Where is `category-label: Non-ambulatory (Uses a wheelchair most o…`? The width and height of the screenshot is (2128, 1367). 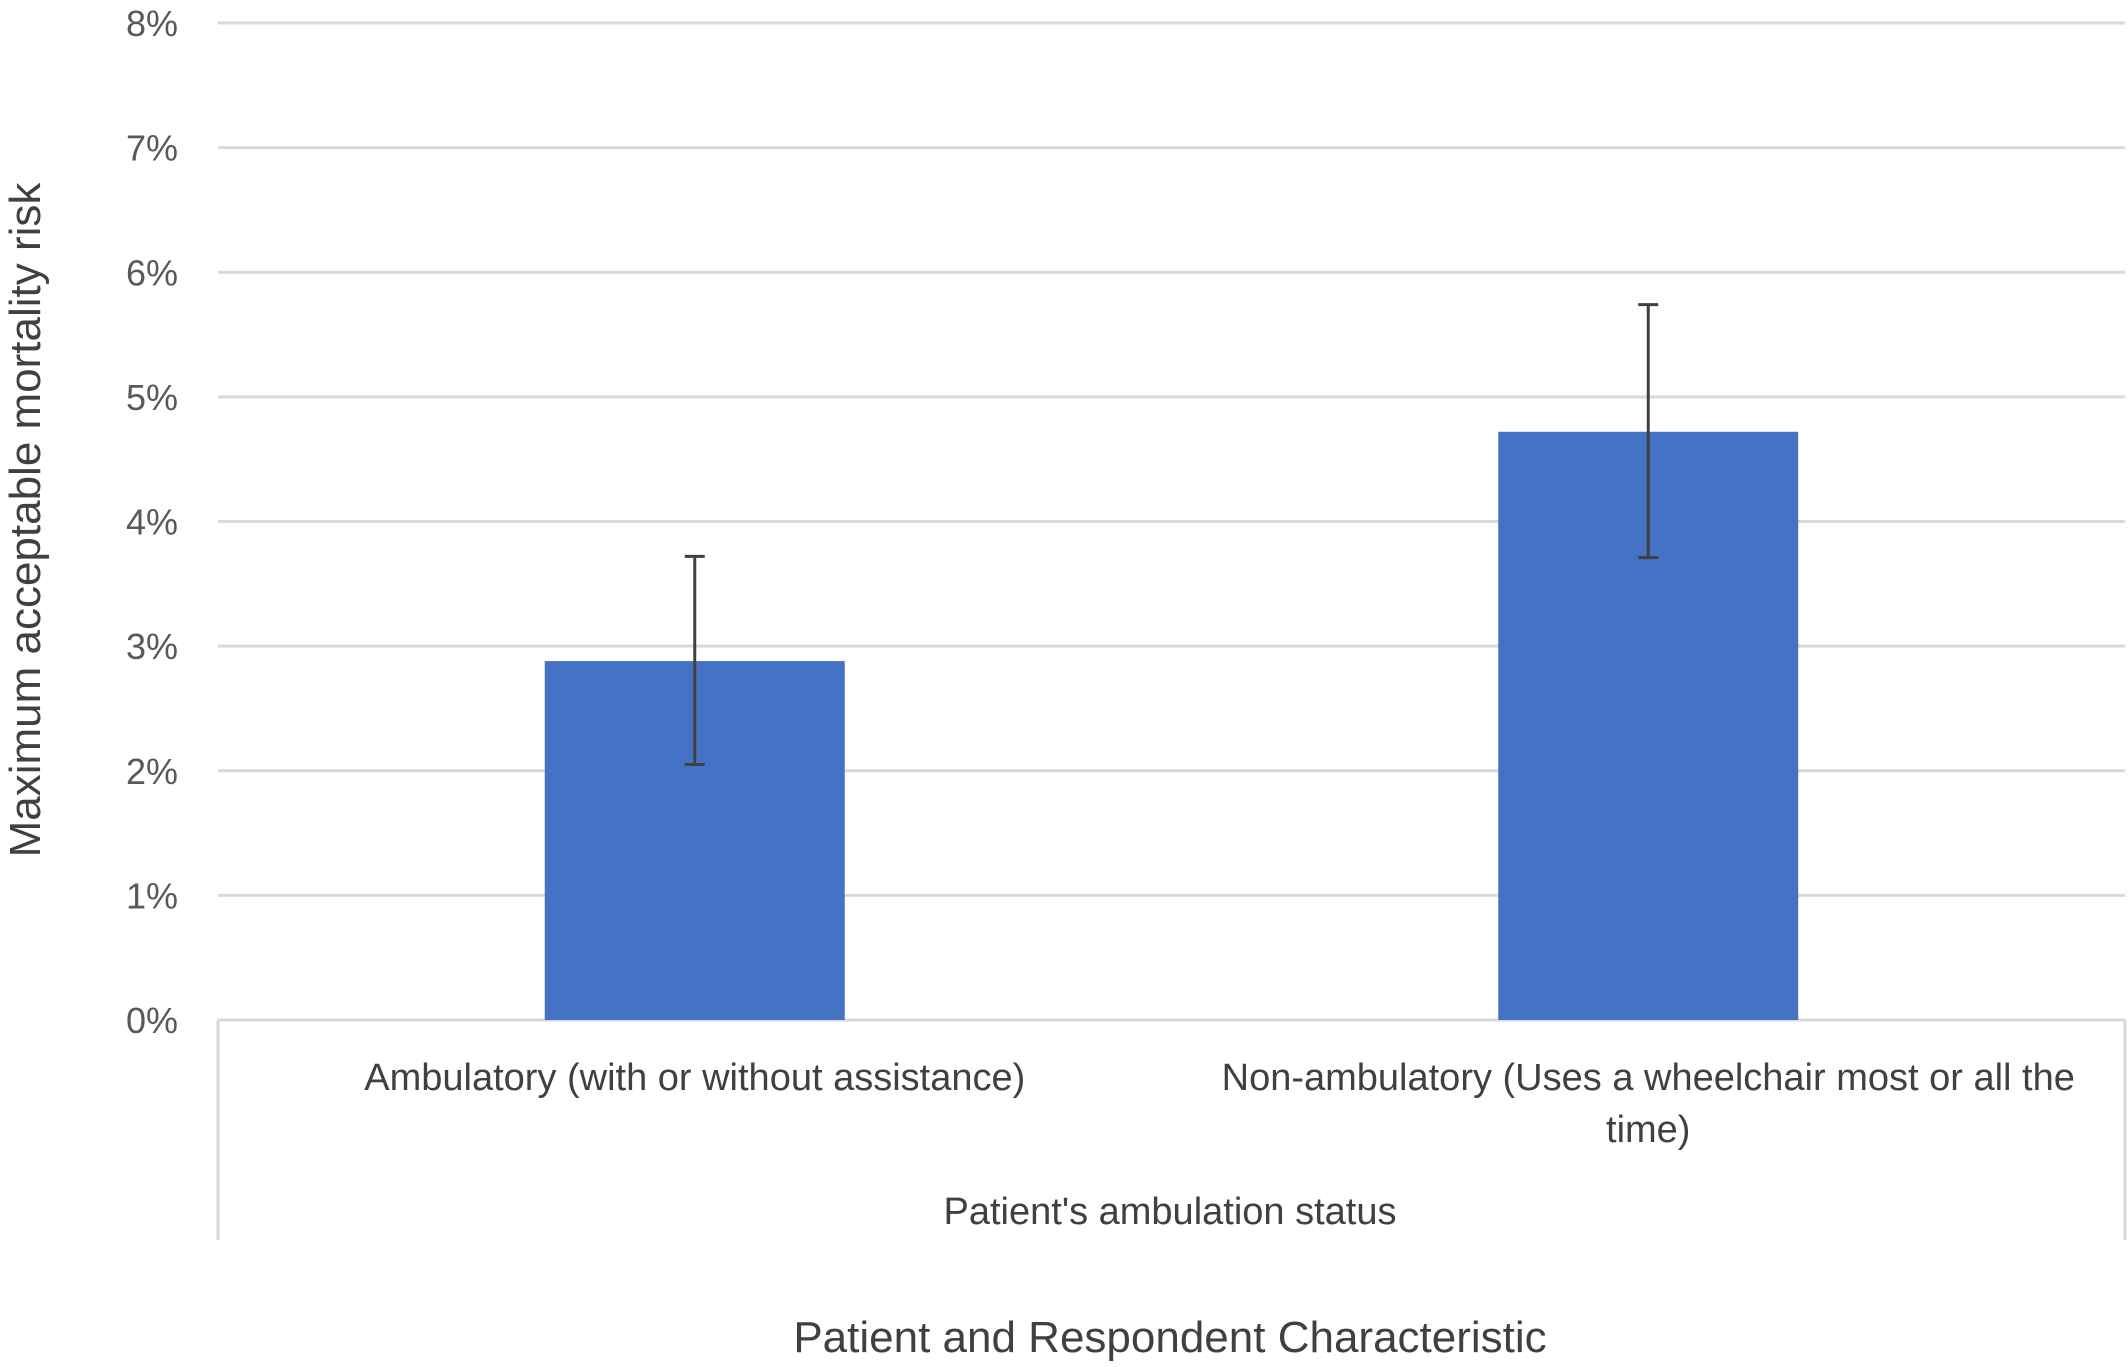 category-label: Non-ambulatory (Uses a wheelchair most o… is located at coordinates (1648, 1078).